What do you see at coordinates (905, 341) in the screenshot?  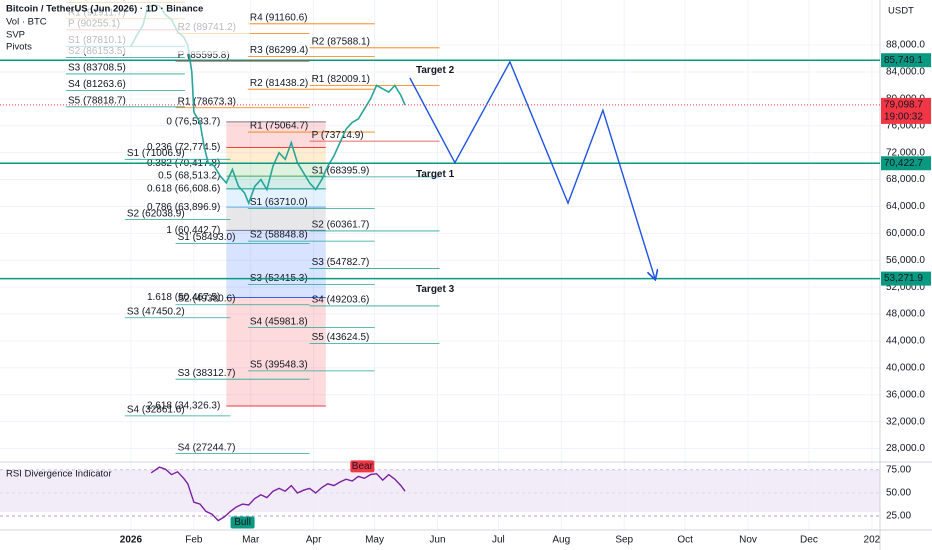 I see `y-tick-label: 44,000.0` at bounding box center [905, 341].